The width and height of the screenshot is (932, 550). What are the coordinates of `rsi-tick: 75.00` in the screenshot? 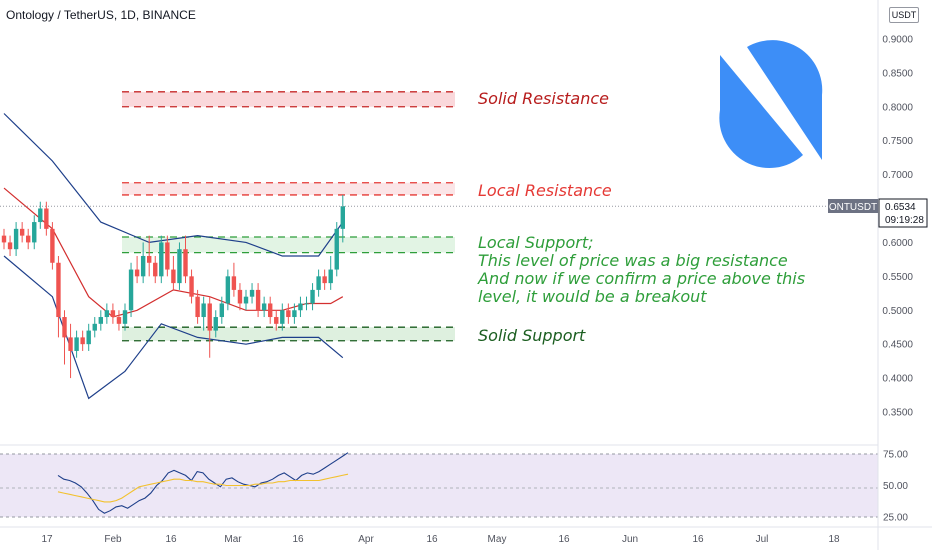 It's located at (895, 455).